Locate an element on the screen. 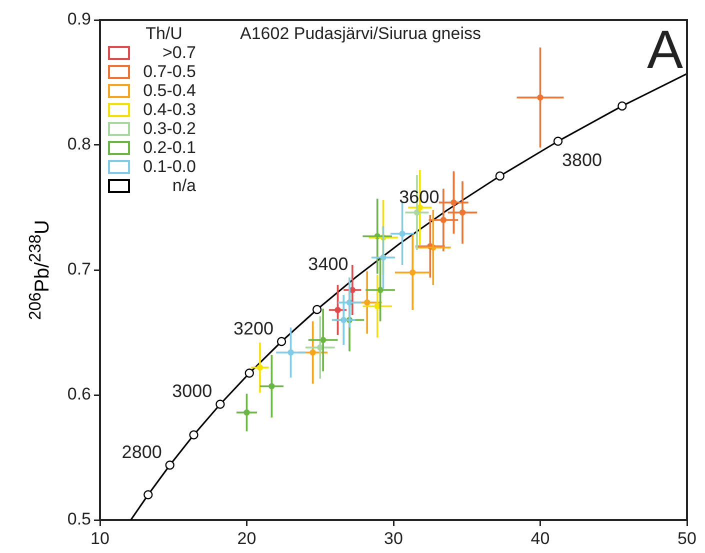 Image resolution: width=705 pixels, height=553 pixels. legend-label: 0.4-0.3 is located at coordinates (169, 109).